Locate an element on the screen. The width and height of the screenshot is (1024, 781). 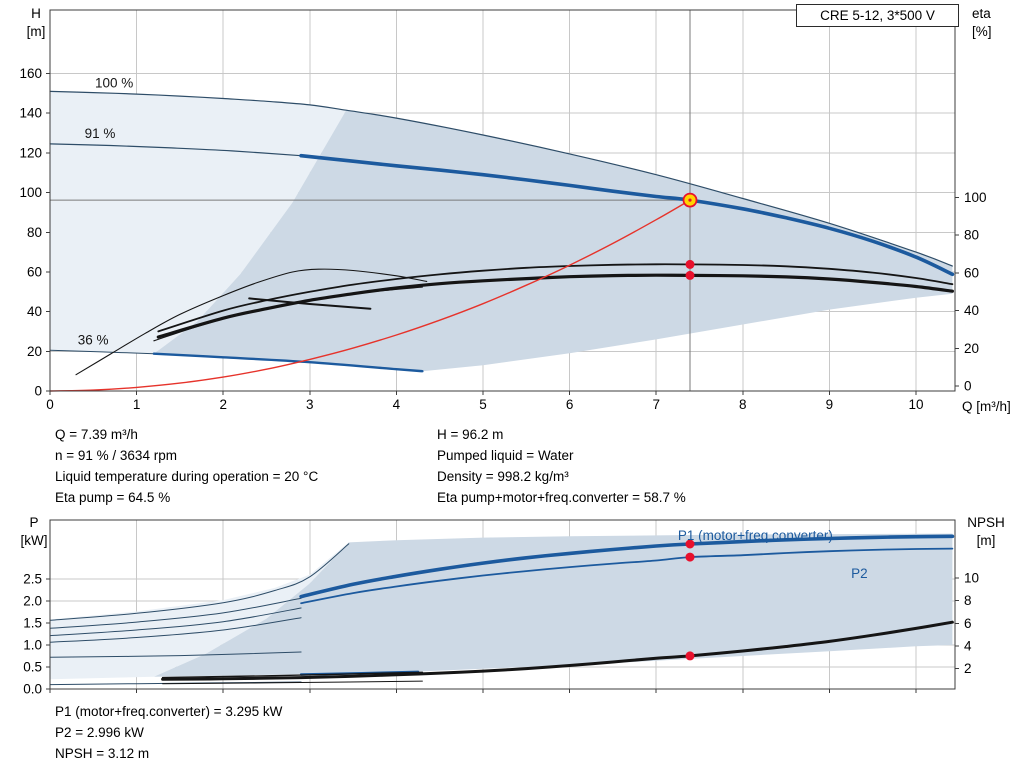
y-left-tick-label: 1.5 is located at coordinates (32, 623).